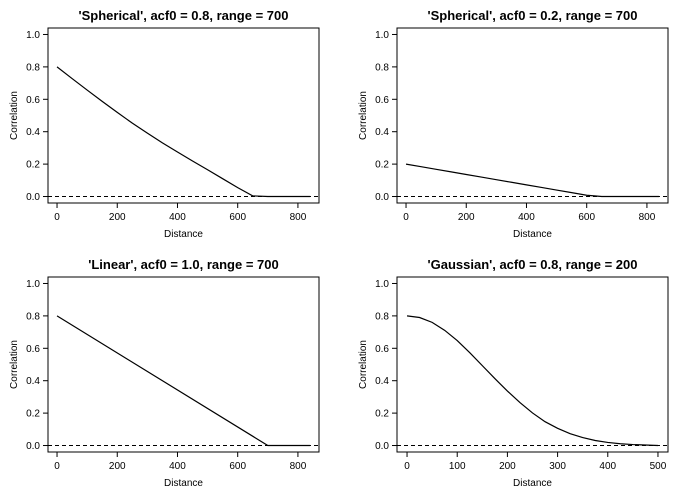 This screenshot has width=700, height=500. Describe the element at coordinates (457, 466) in the screenshot. I see `x-tick-label: 100` at that location.